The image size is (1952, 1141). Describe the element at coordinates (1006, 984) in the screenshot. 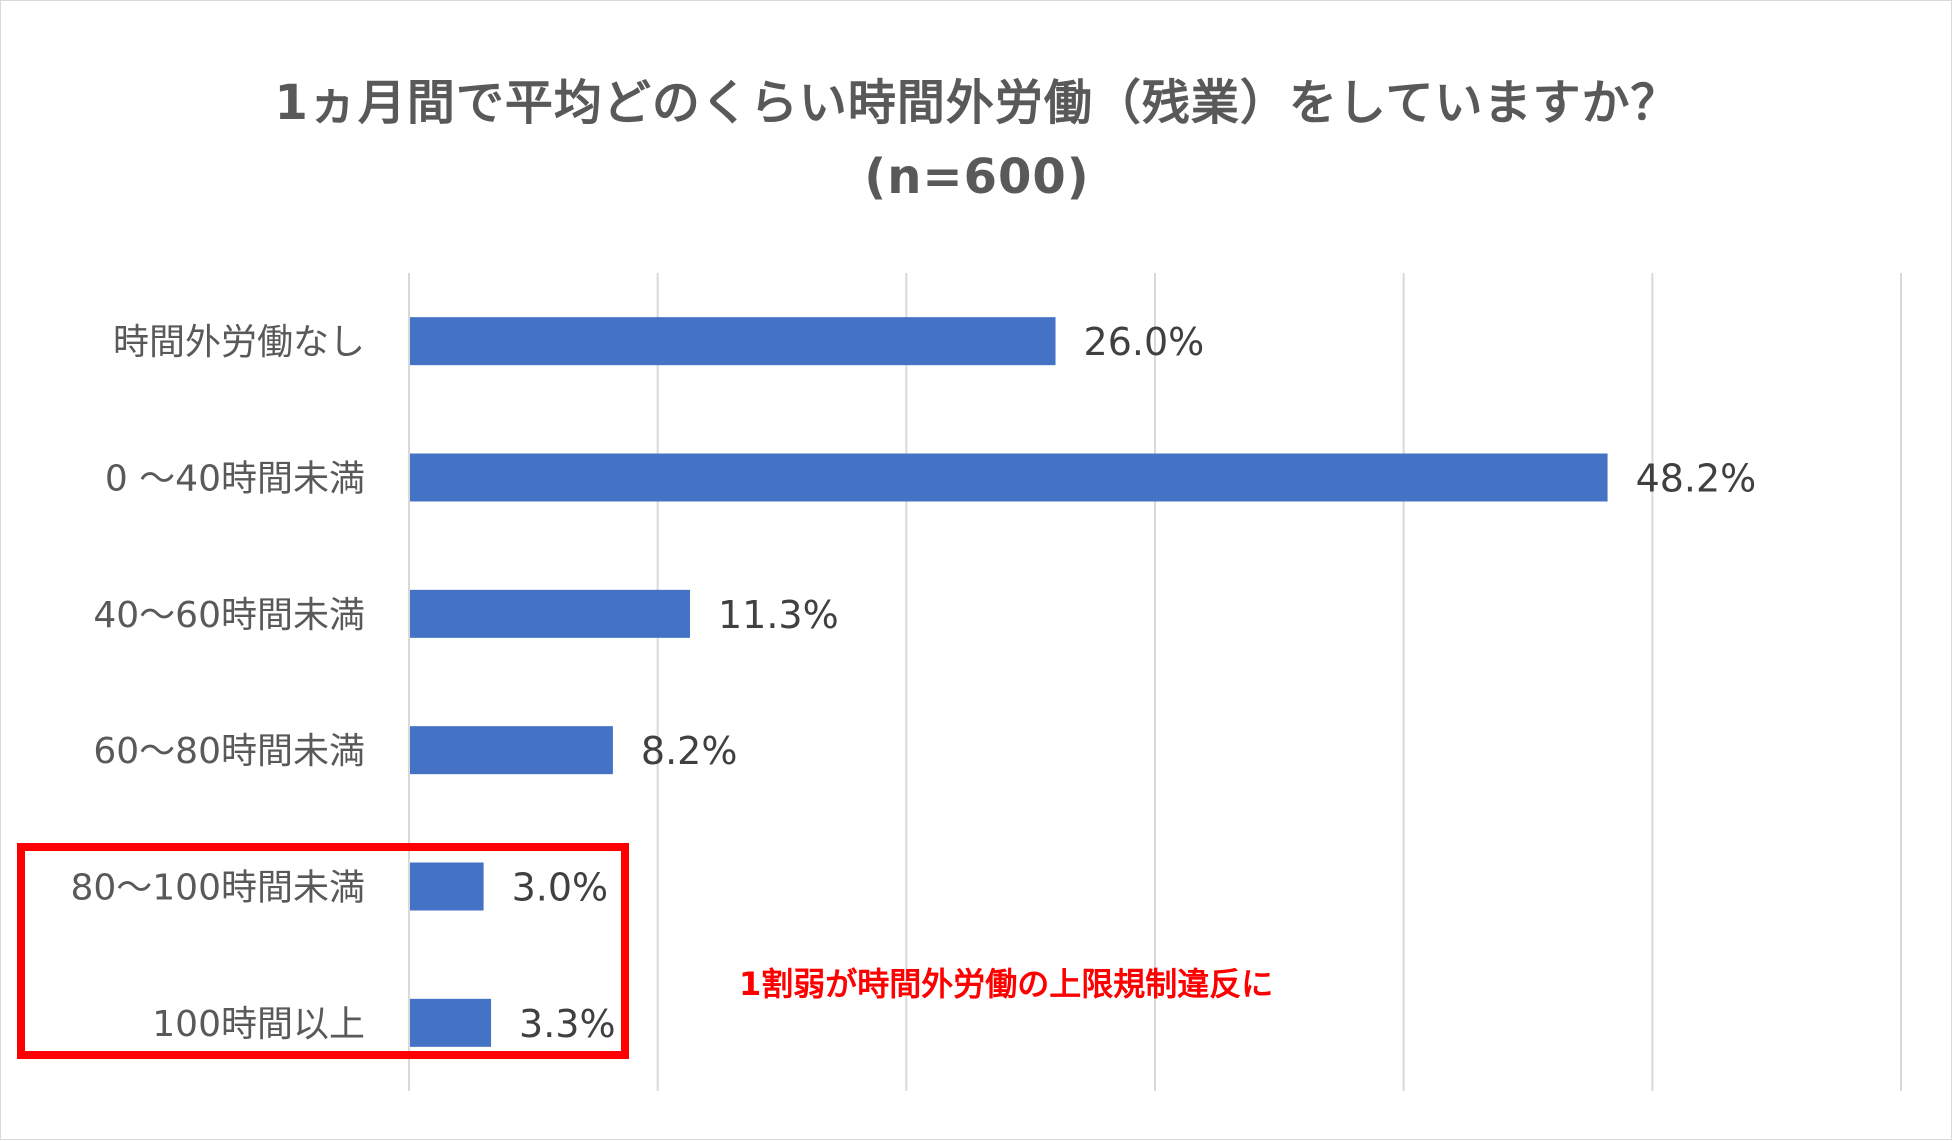

I see `annotation-text: 1割弱が時間外労働の上限規制違反に` at that location.